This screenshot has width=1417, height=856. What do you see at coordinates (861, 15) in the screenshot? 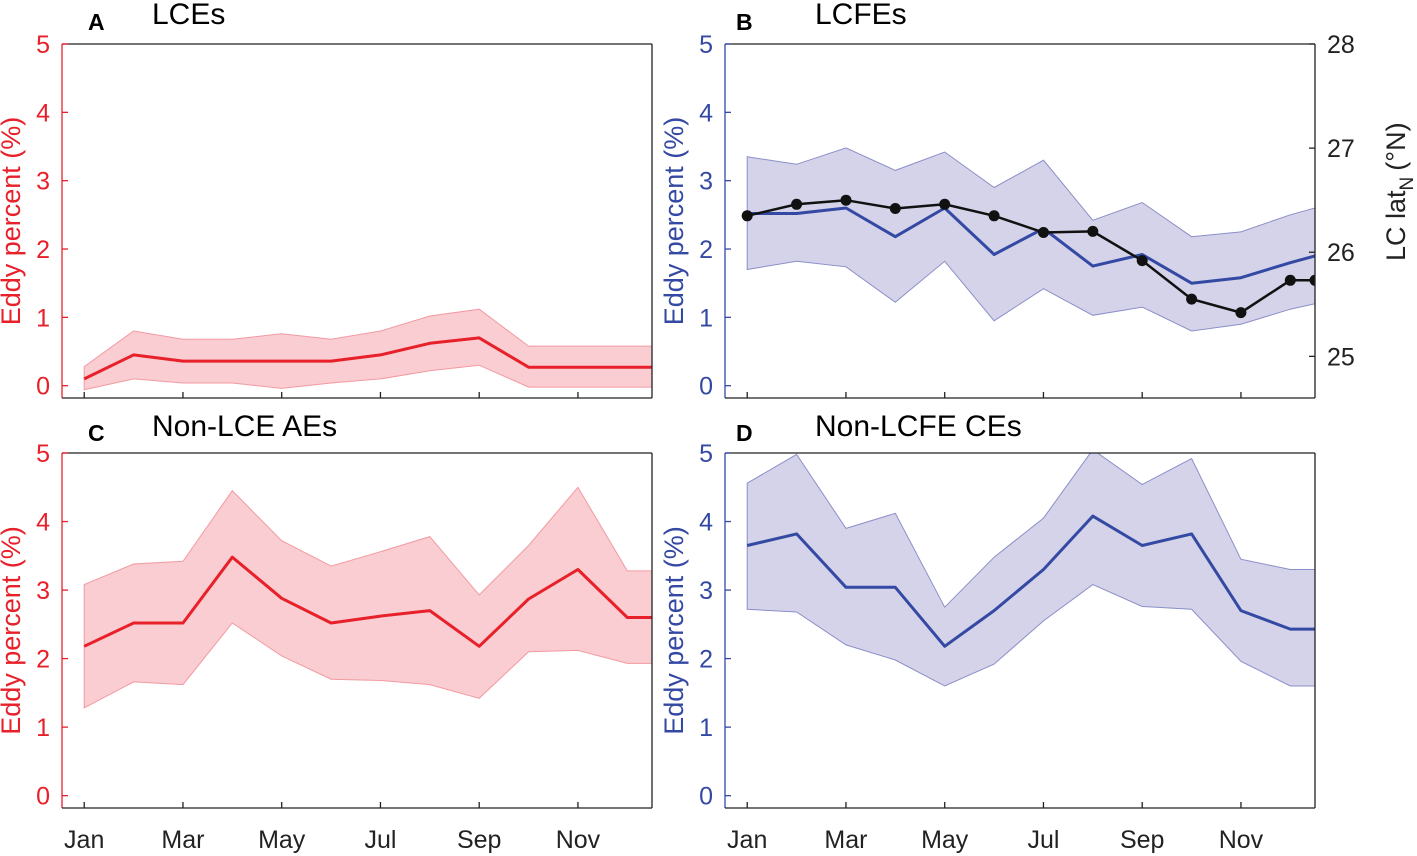
I see `panel-title: LCFEs` at bounding box center [861, 15].